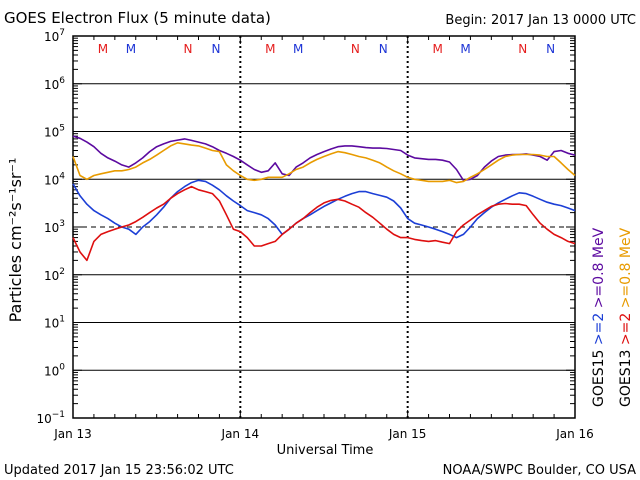 Image resolution: width=640 pixels, height=480 pixels. What do you see at coordinates (626, 286) in the screenshot?
I see `legend-goes13-high-threshold: >=0.8` at bounding box center [626, 286].